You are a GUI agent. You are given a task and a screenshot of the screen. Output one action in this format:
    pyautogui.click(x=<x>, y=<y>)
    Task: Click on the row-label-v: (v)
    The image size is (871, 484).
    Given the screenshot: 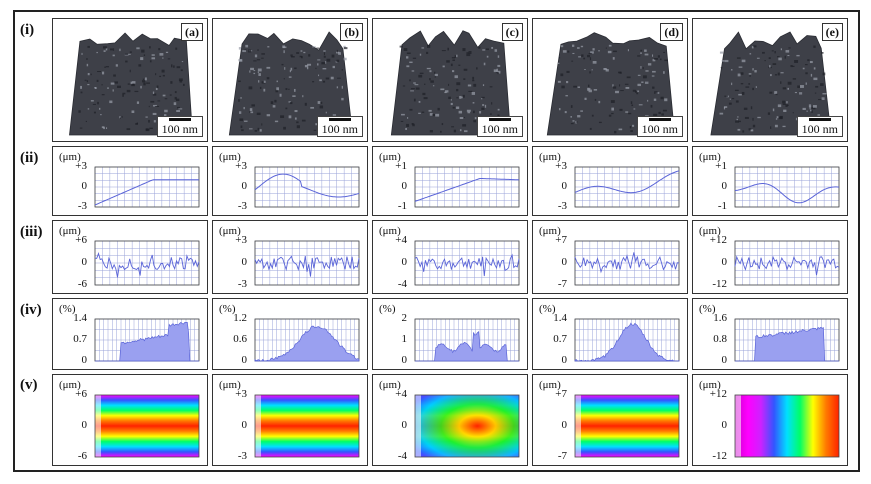 What is the action you would take?
    pyautogui.click(x=29, y=385)
    